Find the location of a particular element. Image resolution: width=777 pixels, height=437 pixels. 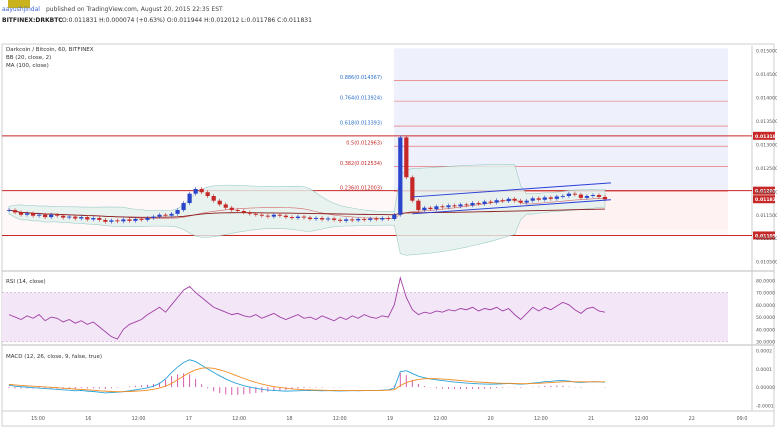

time-tick-label: 16 is located at coordinates (88, 419).